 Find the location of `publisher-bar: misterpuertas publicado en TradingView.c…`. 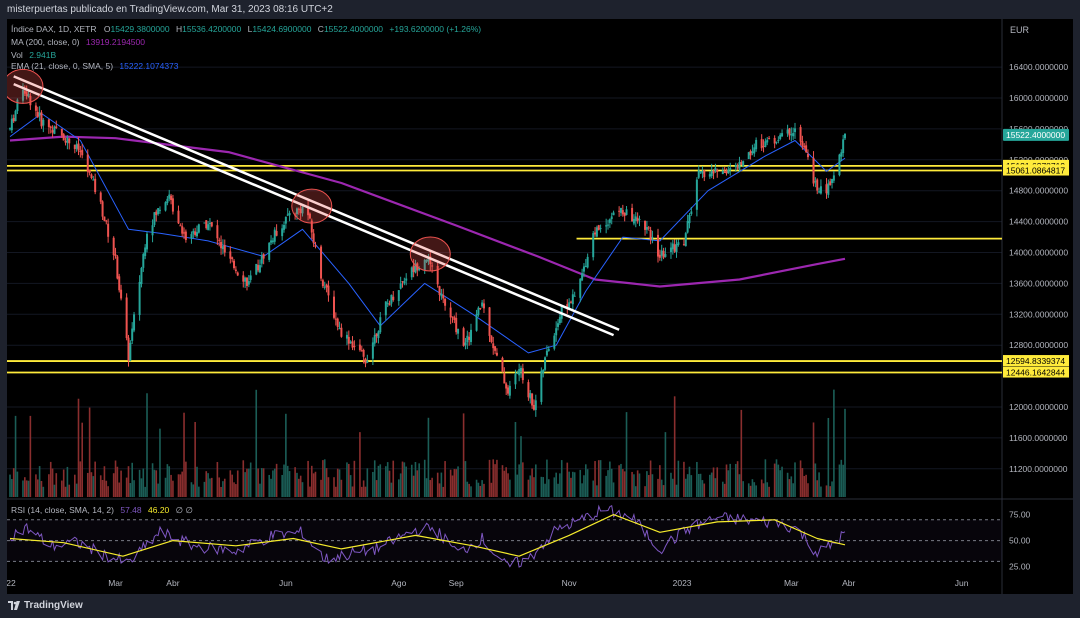

publisher-bar: misterpuertas publicado en TradingView.c… is located at coordinates (540, 9).